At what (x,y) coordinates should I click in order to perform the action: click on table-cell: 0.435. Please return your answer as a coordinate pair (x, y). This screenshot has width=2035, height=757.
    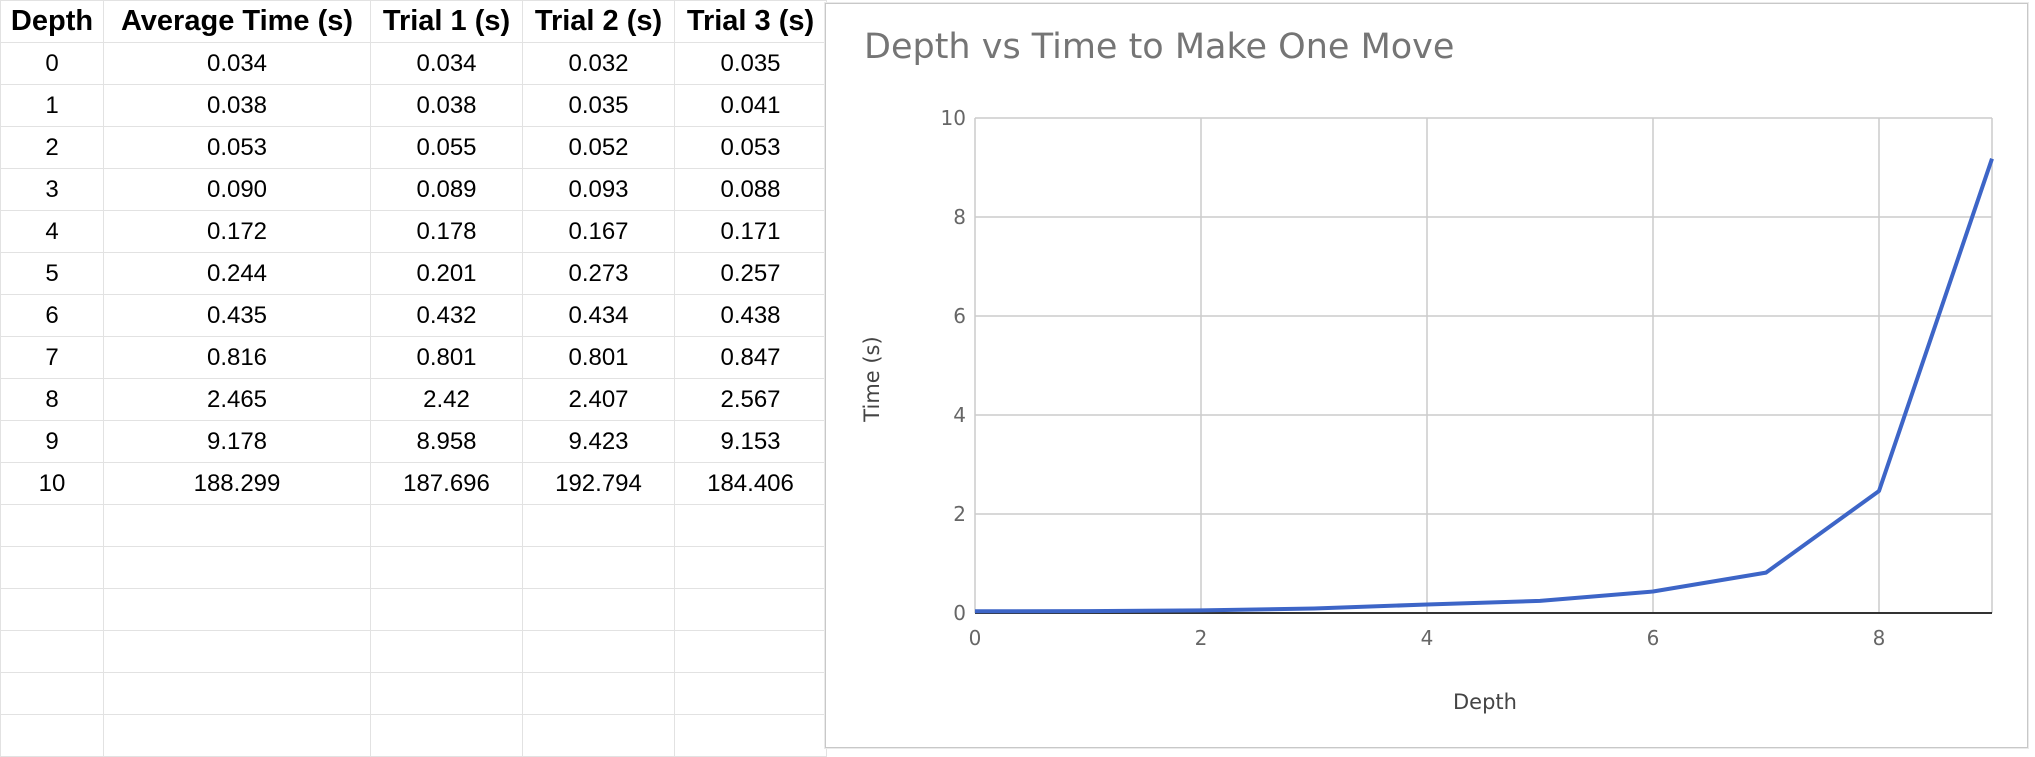
    Looking at the image, I should click on (237, 315).